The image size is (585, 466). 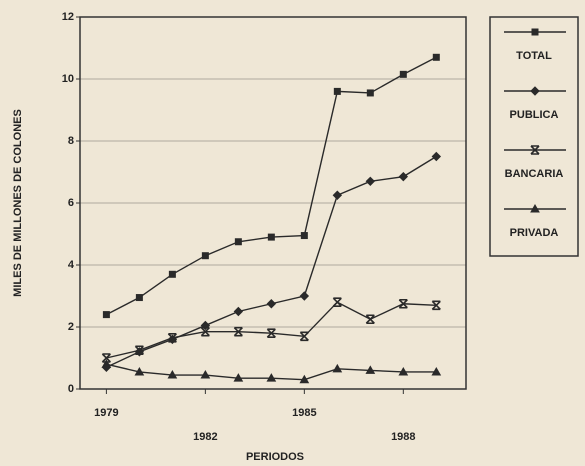 What do you see at coordinates (534, 136) in the screenshot?
I see `legend-box` at bounding box center [534, 136].